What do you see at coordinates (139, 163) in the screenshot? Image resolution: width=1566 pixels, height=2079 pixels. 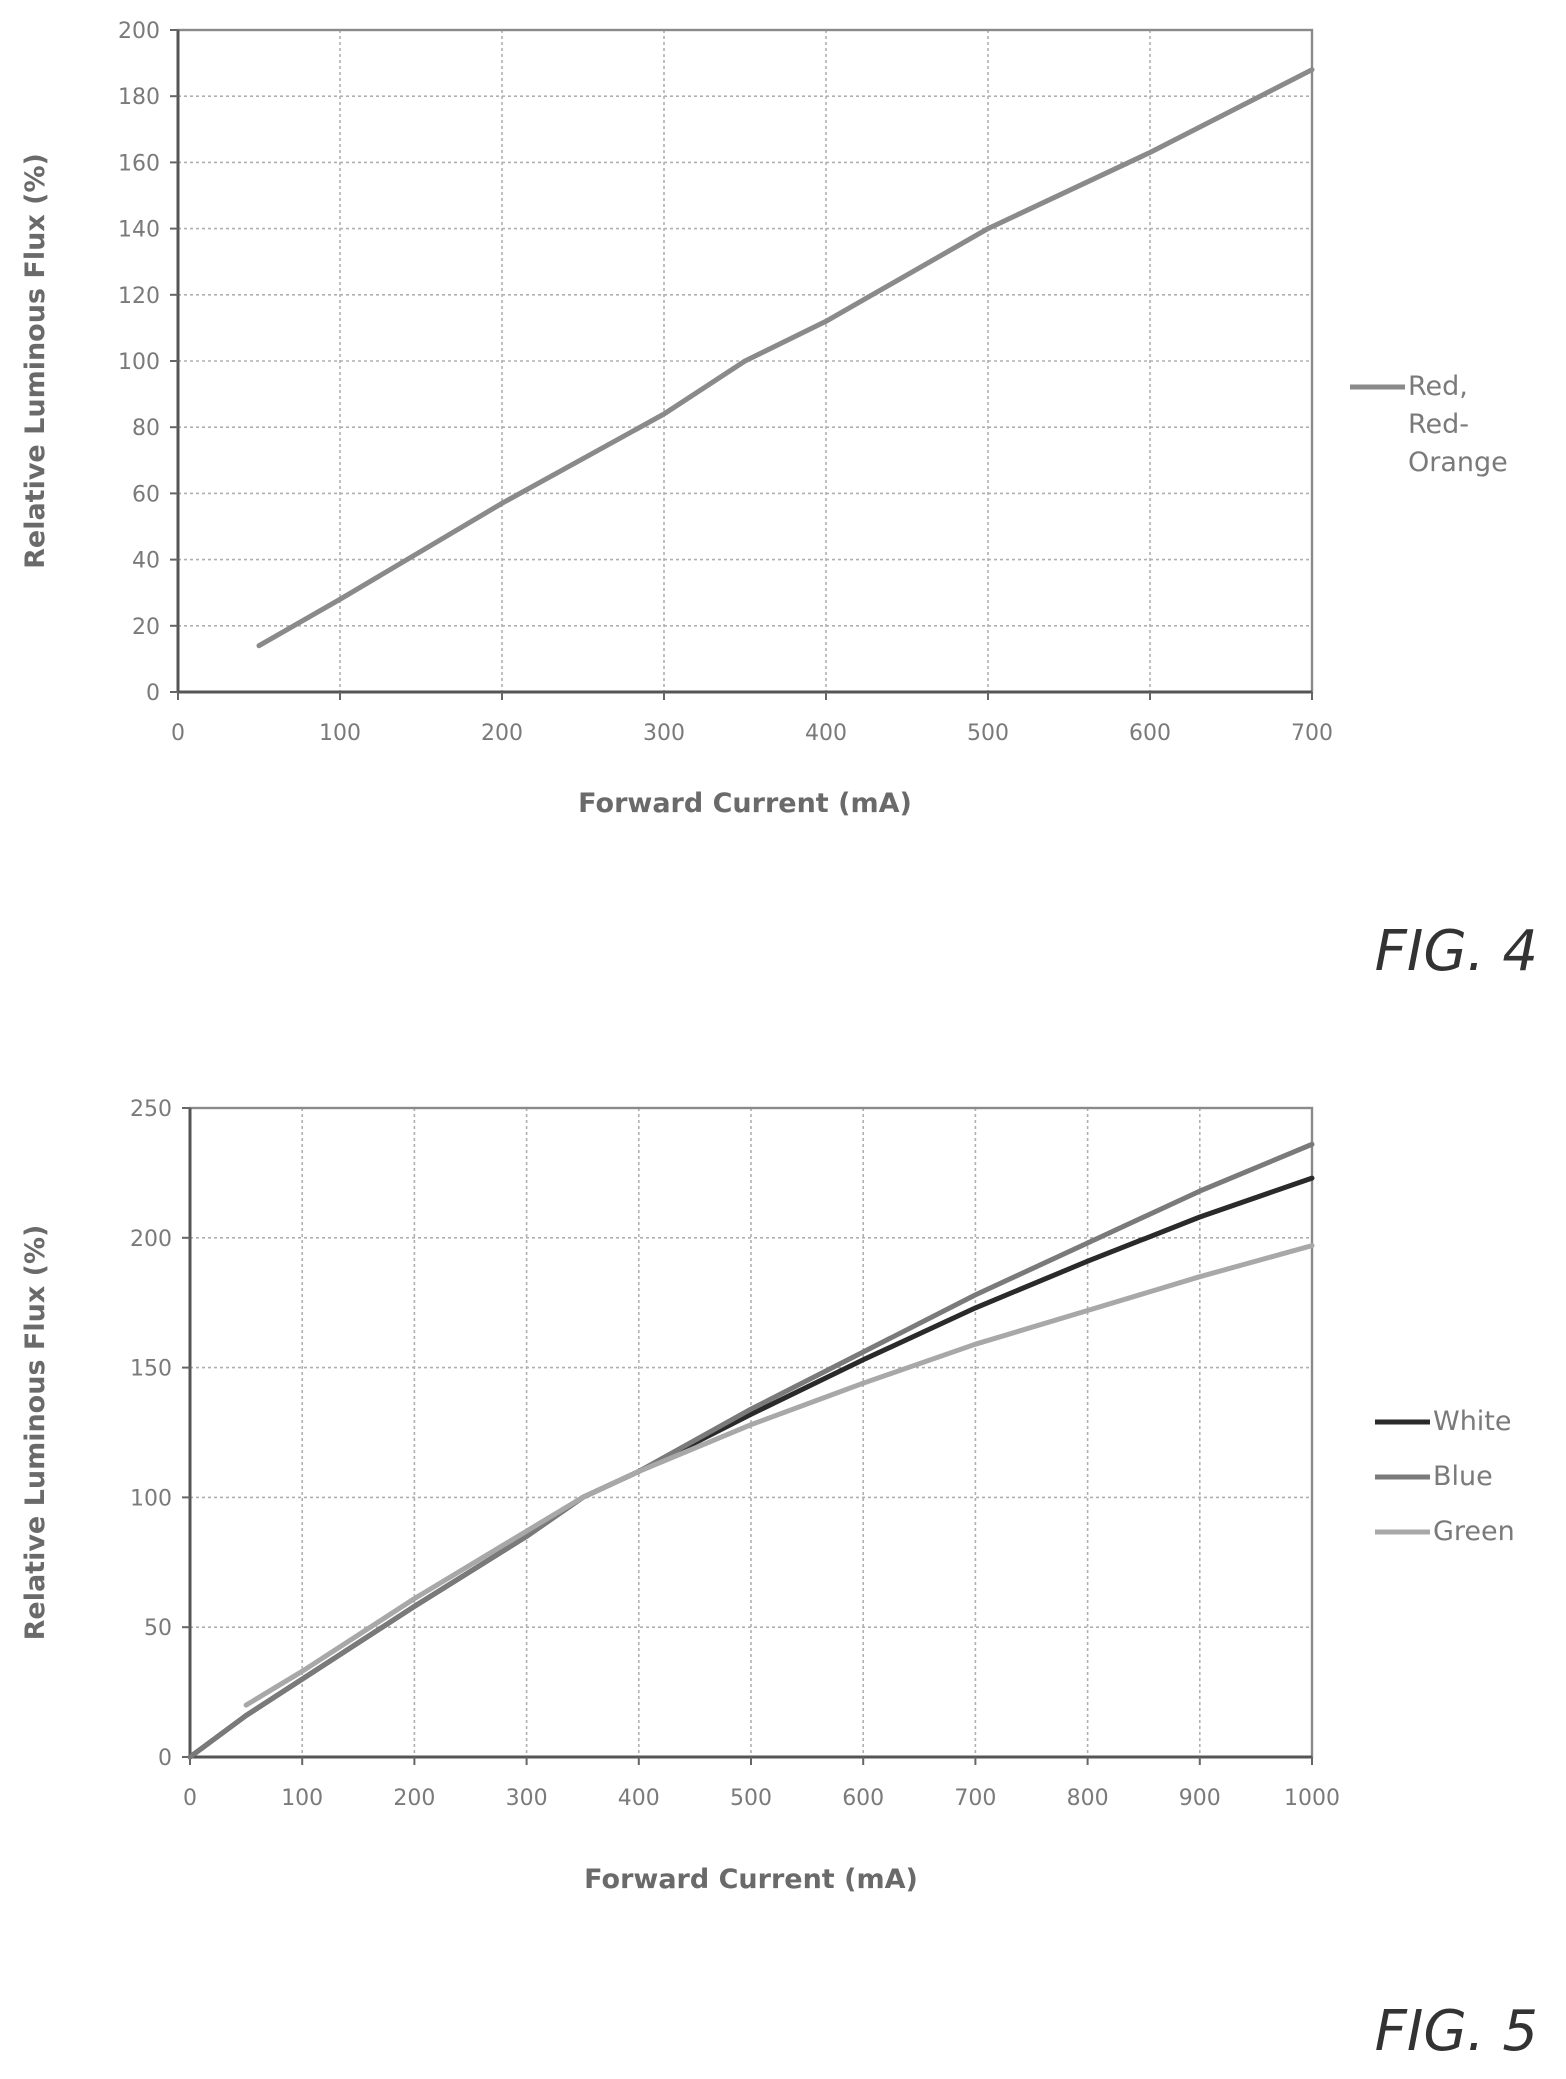 I see `y-tick-label-8: 160` at bounding box center [139, 163].